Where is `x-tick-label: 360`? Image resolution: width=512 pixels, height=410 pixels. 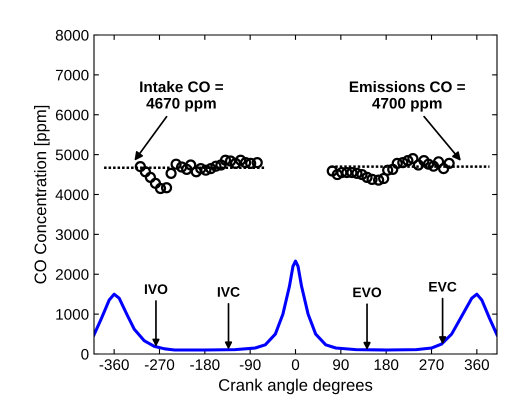 x-tick-label: 360 is located at coordinates (476, 364).